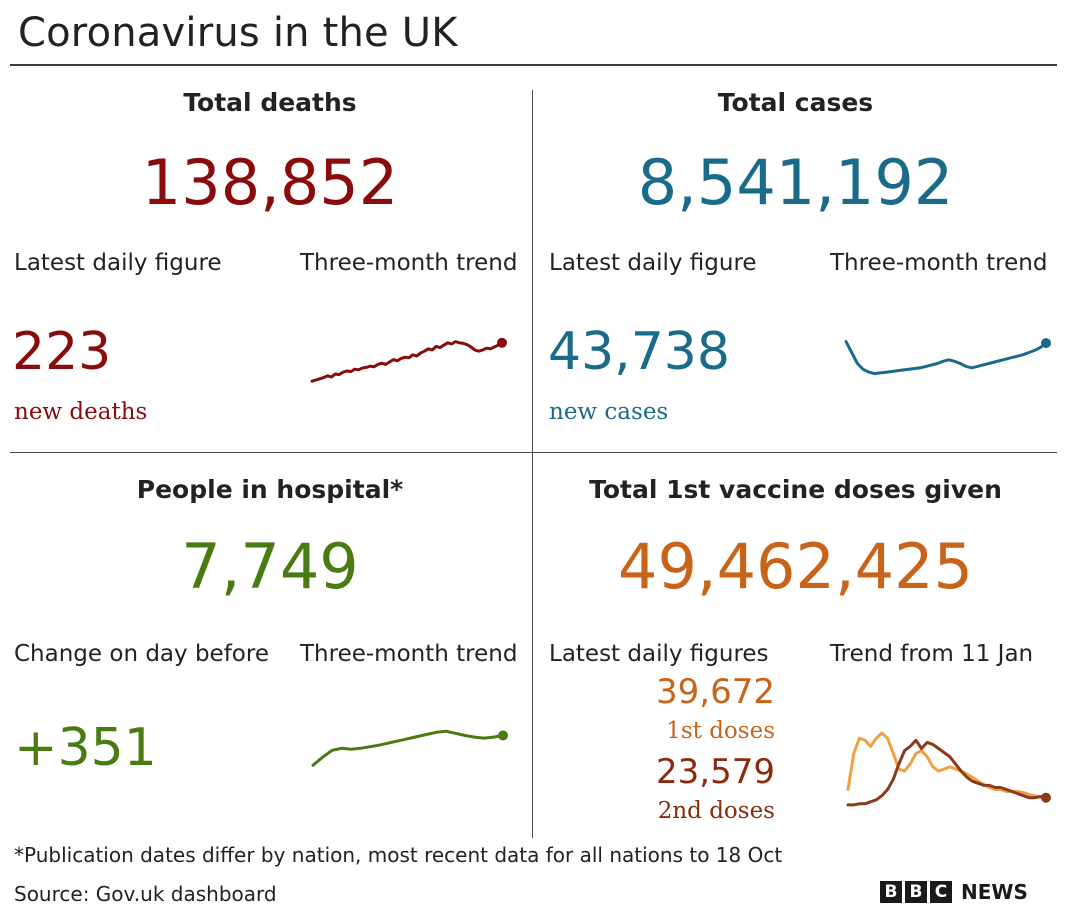  Describe the element at coordinates (270, 489) in the screenshot. I see `hospital-heading: People in hospital*` at that location.